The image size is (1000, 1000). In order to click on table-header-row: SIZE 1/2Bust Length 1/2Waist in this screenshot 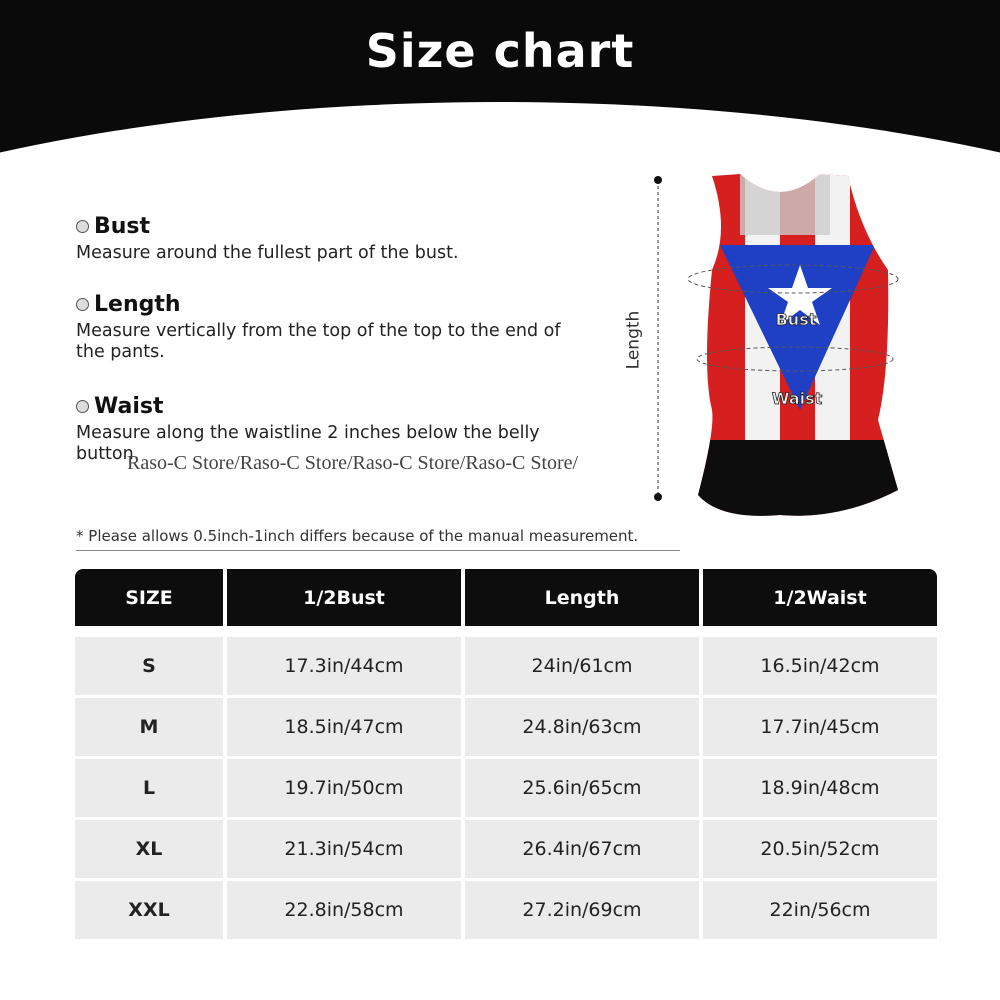, I will do `click(506, 597)`.